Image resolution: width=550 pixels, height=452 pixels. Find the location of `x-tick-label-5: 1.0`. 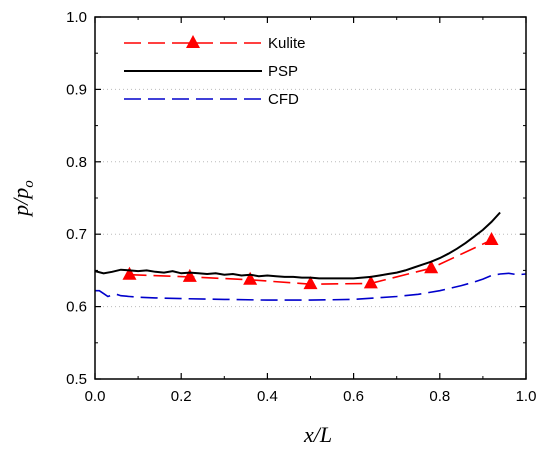

x-tick-label-5: 1.0 is located at coordinates (526, 396).